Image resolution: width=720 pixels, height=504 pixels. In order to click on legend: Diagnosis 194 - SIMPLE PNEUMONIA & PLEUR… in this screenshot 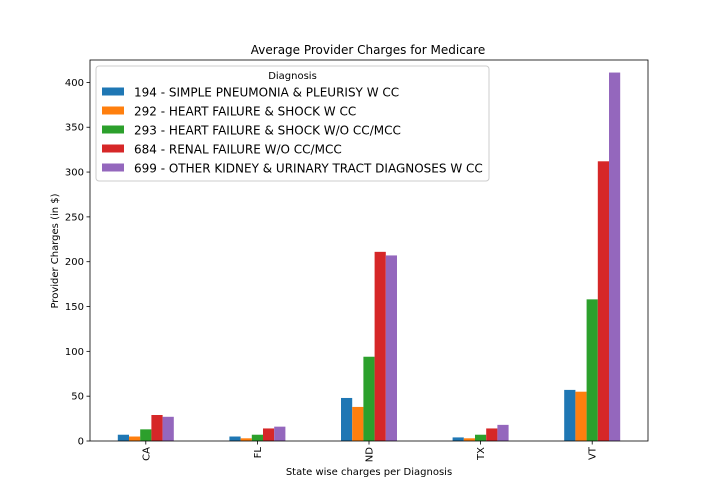, I will do `click(292, 123)`.